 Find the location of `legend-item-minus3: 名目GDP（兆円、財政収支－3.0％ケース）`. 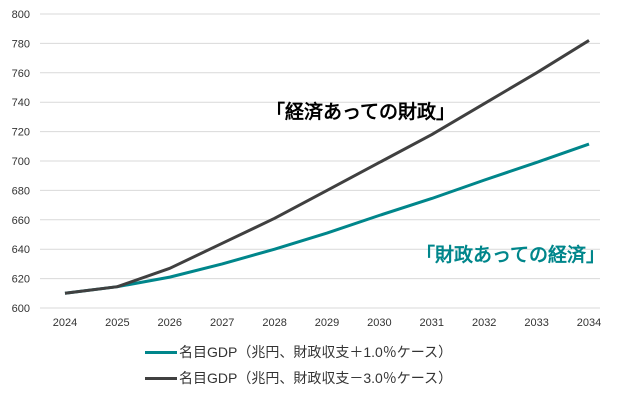

legend-item-minus3: 名目GDP（兆円、財政収支－3.0％ケース） is located at coordinates (298, 378).